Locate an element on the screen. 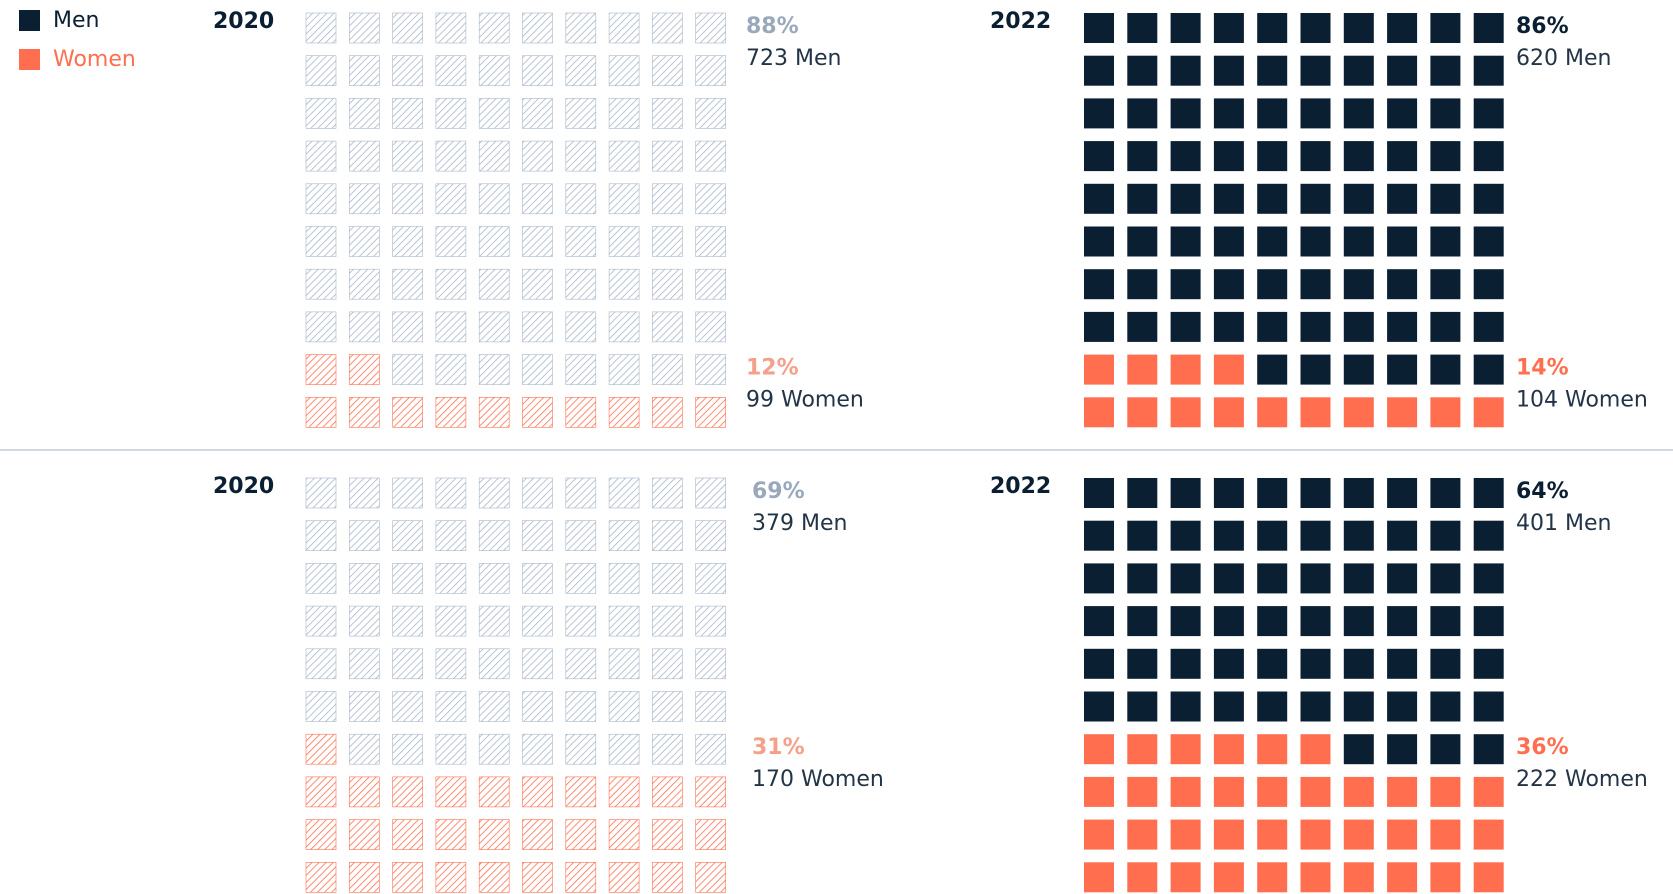 This screenshot has height=894, width=1673. legend-label: Women is located at coordinates (94, 59).